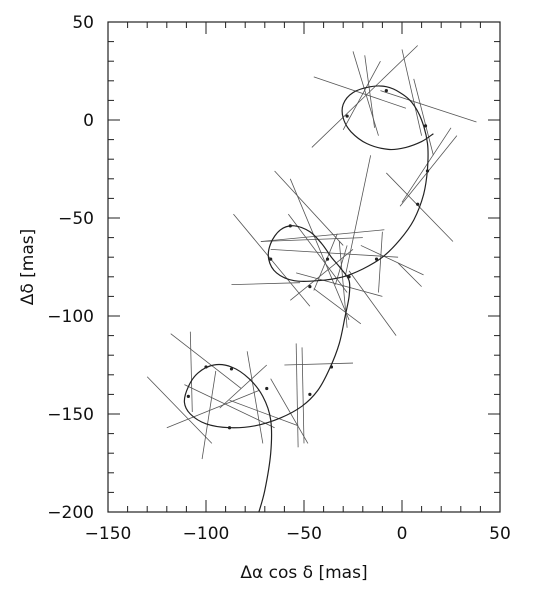 The height and width of the screenshot is (600, 540). What do you see at coordinates (304, 534) in the screenshot?
I see `x-tick-label: −50` at bounding box center [304, 534].